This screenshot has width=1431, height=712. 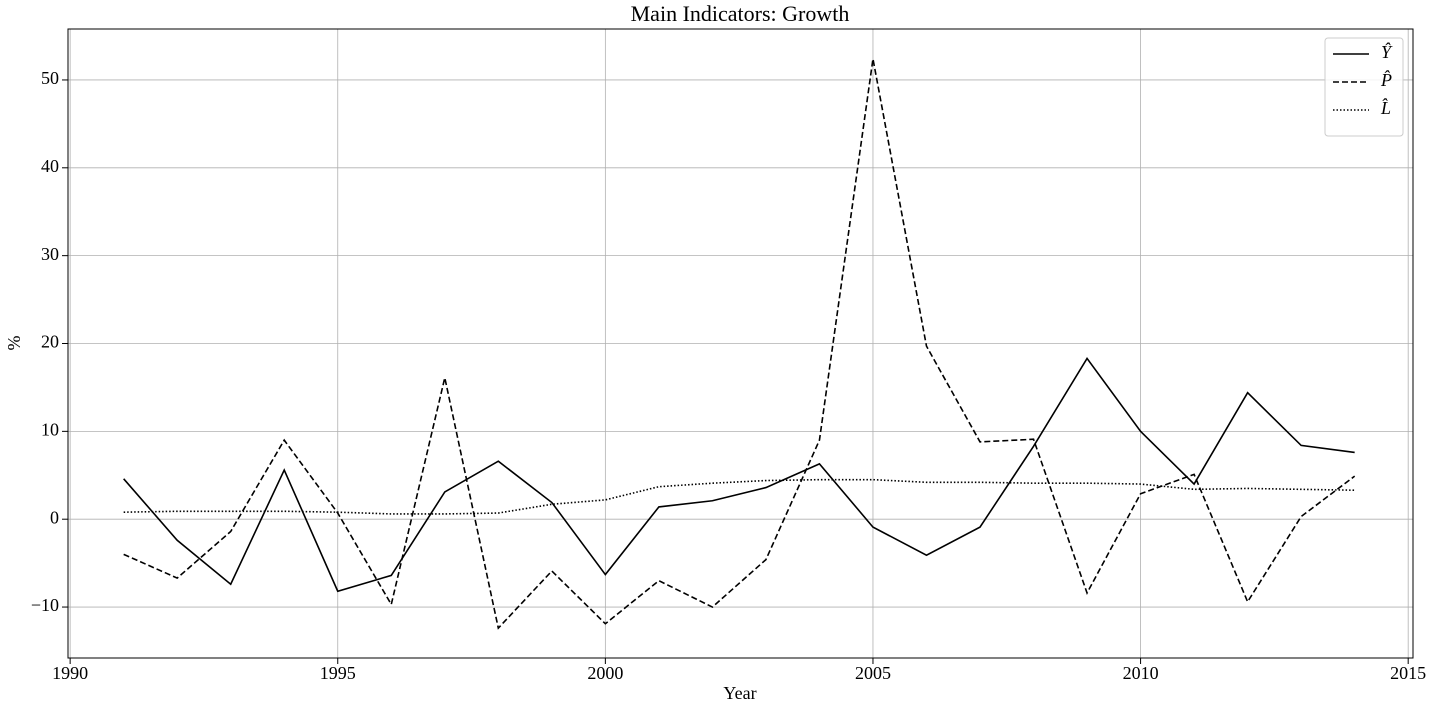 What do you see at coordinates (739, 496) in the screenshot?
I see `series-line` at bounding box center [739, 496].